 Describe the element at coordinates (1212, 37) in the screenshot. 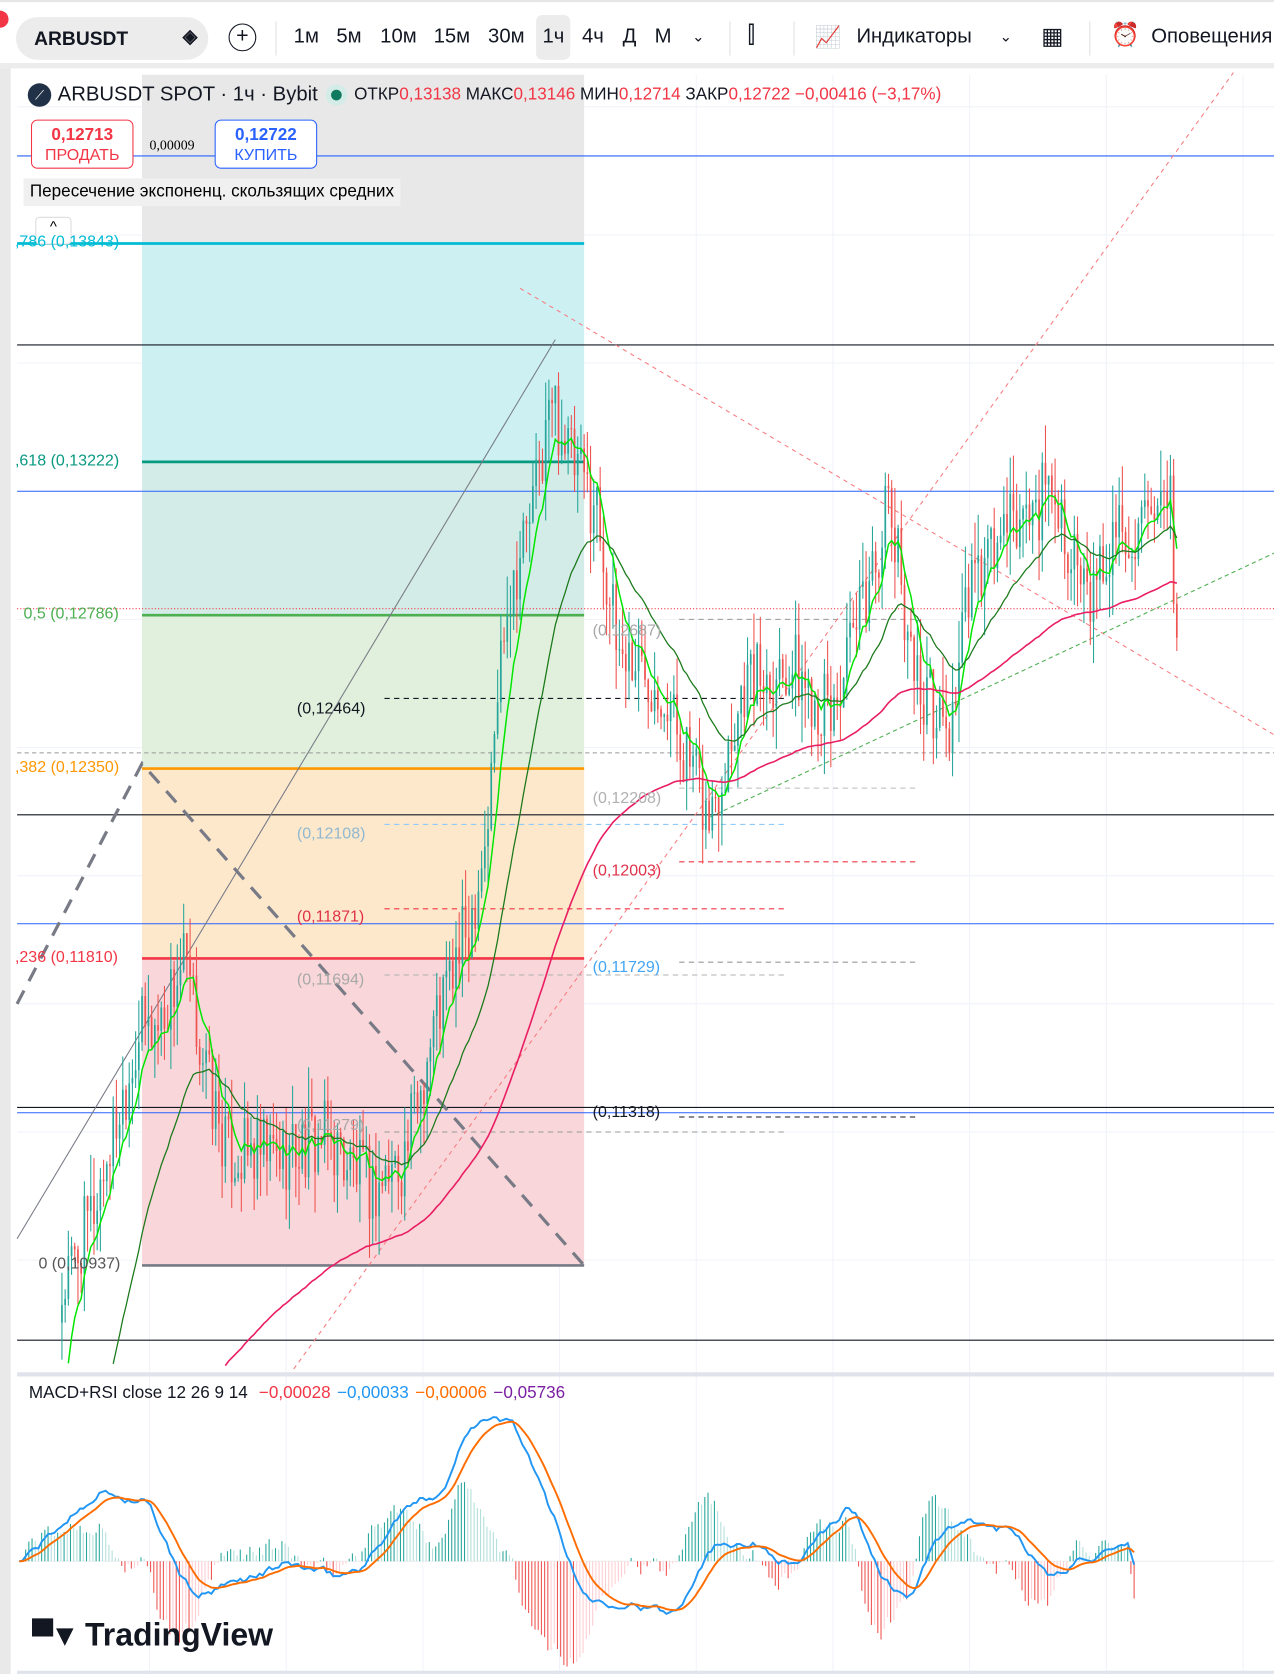

I see `alerts-button: Оповещения` at that location.